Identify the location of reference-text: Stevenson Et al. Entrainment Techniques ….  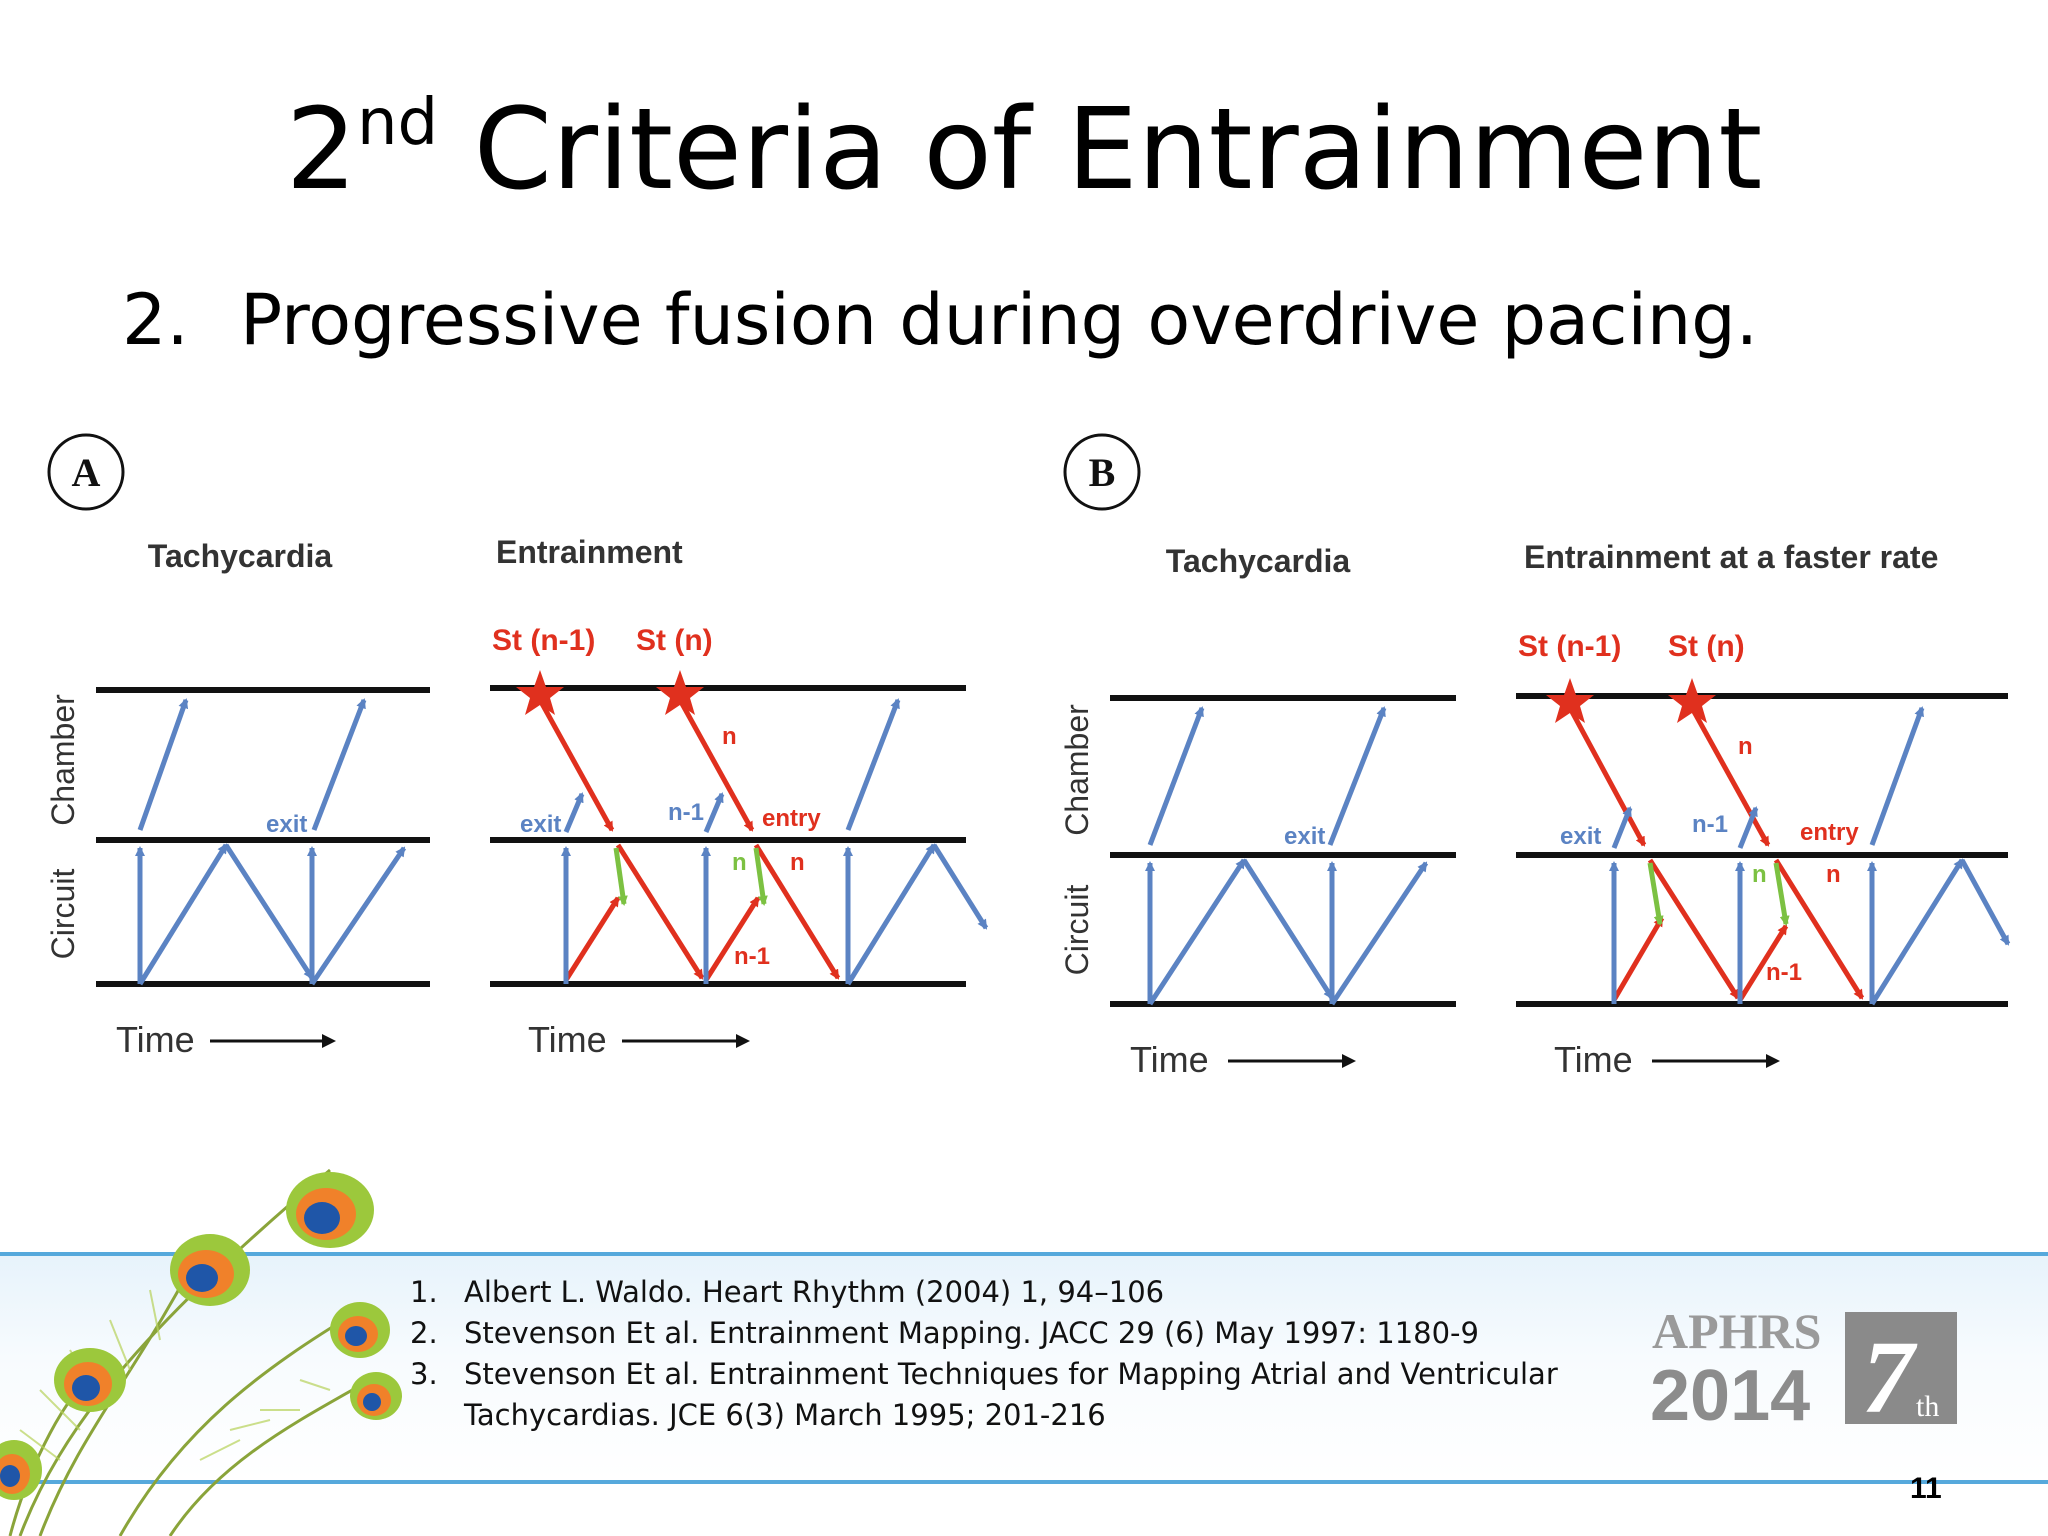
(1011, 1394).